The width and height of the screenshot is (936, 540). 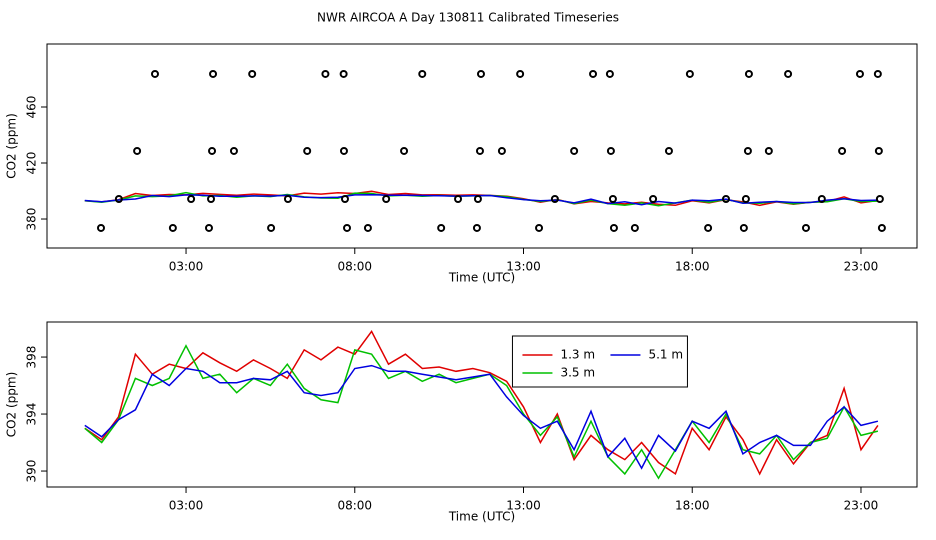 What do you see at coordinates (32, 414) in the screenshot?
I see `y-tick-label: 394` at bounding box center [32, 414].